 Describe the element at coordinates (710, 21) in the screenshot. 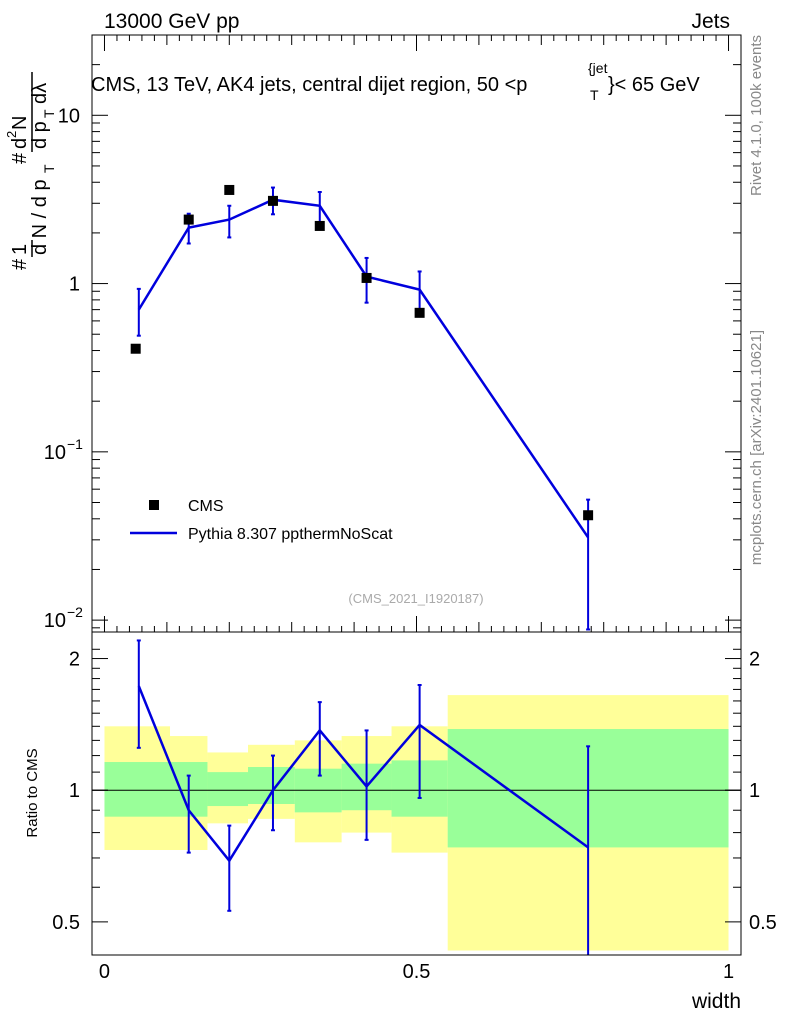

I see `header-right-label: Jets` at that location.